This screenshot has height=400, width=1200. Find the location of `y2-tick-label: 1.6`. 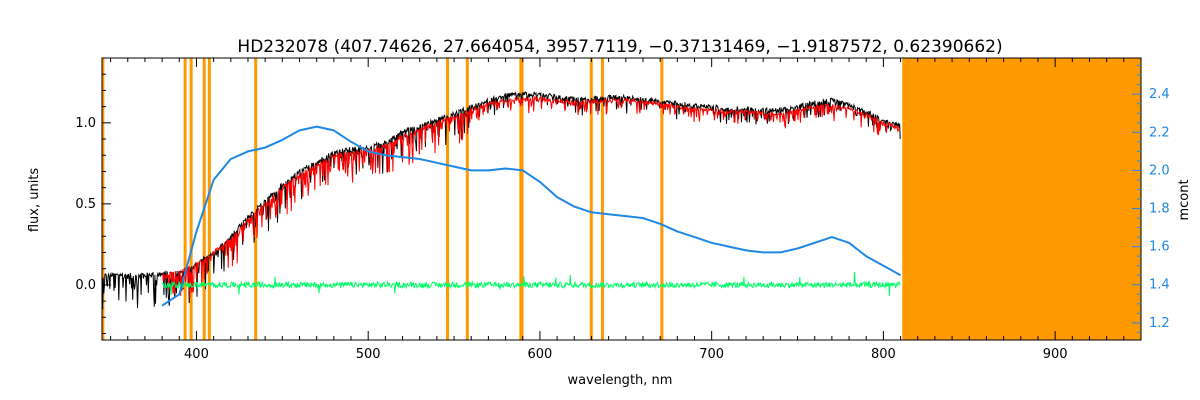

y2-tick-label: 1.6 is located at coordinates (1159, 247).